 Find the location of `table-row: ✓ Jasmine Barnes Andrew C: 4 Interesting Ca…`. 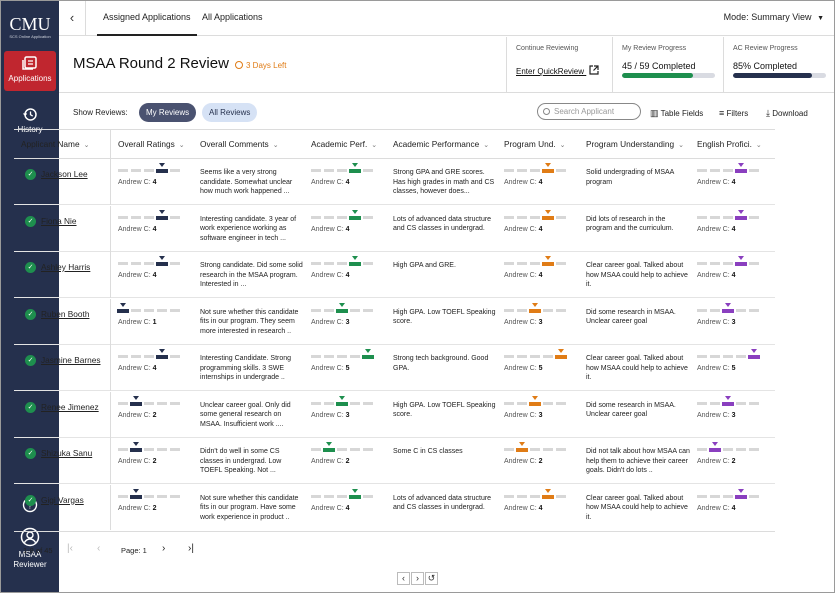

table-row: ✓ Jasmine Barnes Andrew C: 4 Interesting Ca… is located at coordinates (394, 368).